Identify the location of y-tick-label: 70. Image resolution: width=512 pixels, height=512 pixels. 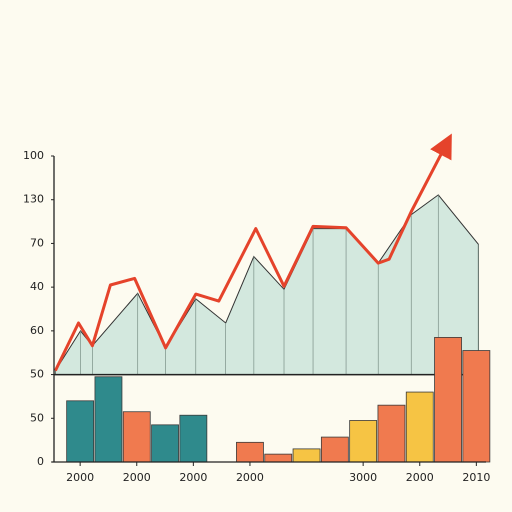
(37, 242).